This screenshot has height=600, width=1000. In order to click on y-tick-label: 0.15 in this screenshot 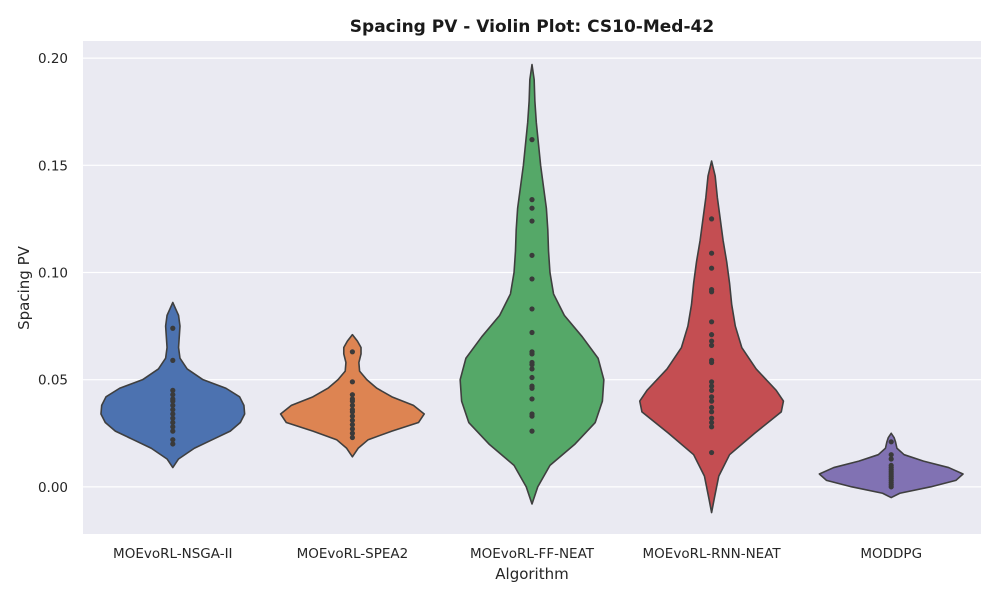, I will do `click(53, 166)`.